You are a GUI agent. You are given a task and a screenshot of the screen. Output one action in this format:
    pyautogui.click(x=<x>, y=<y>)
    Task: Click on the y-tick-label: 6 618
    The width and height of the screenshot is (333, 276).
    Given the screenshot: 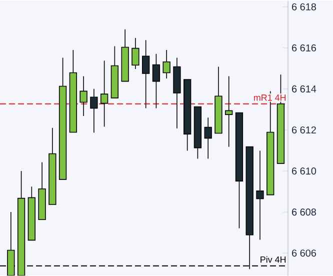 What is the action you would take?
    pyautogui.click(x=304, y=6)
    